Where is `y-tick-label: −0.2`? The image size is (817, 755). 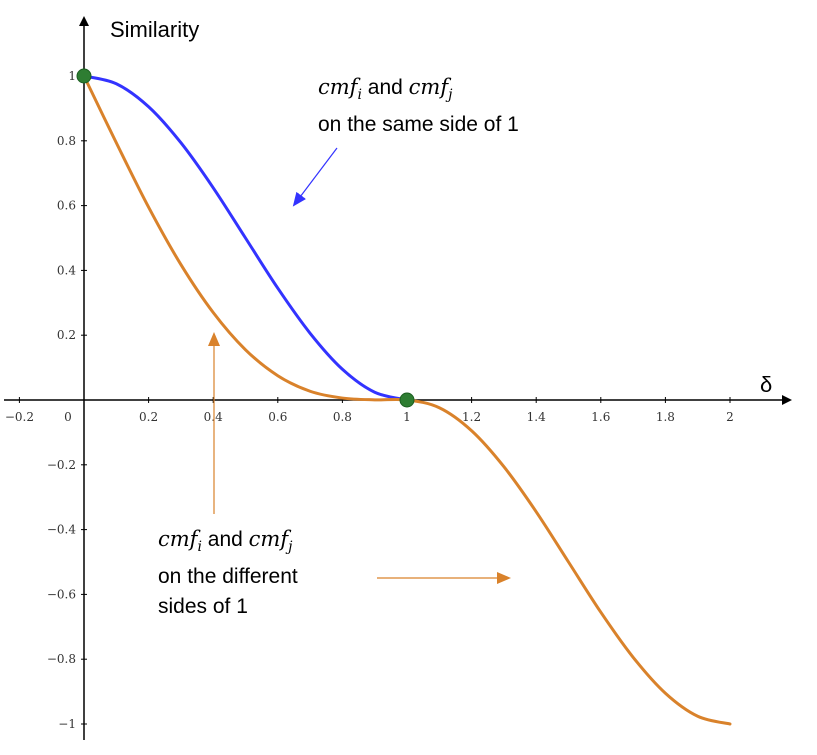 y-tick-label: −0.2 is located at coordinates (61, 465).